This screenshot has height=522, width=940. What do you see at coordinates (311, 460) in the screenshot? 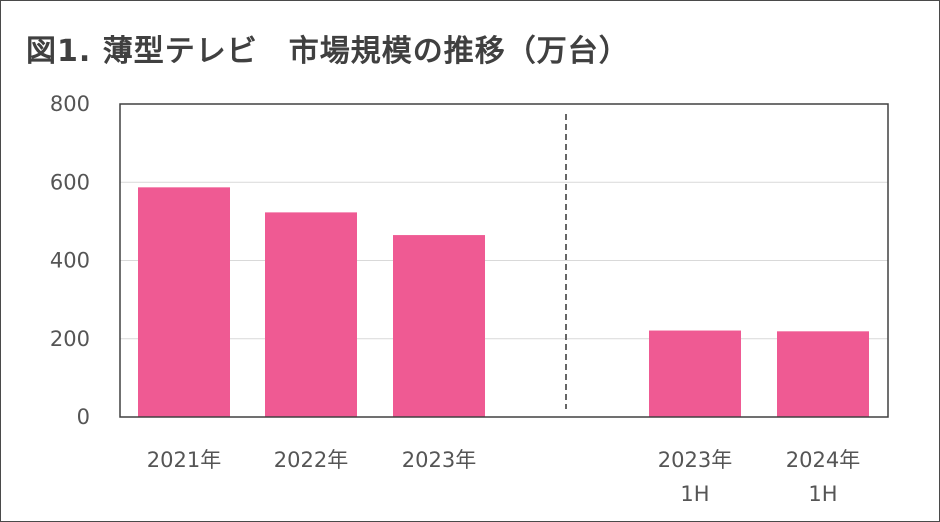
I see `x-category-label: 2022年` at bounding box center [311, 460].